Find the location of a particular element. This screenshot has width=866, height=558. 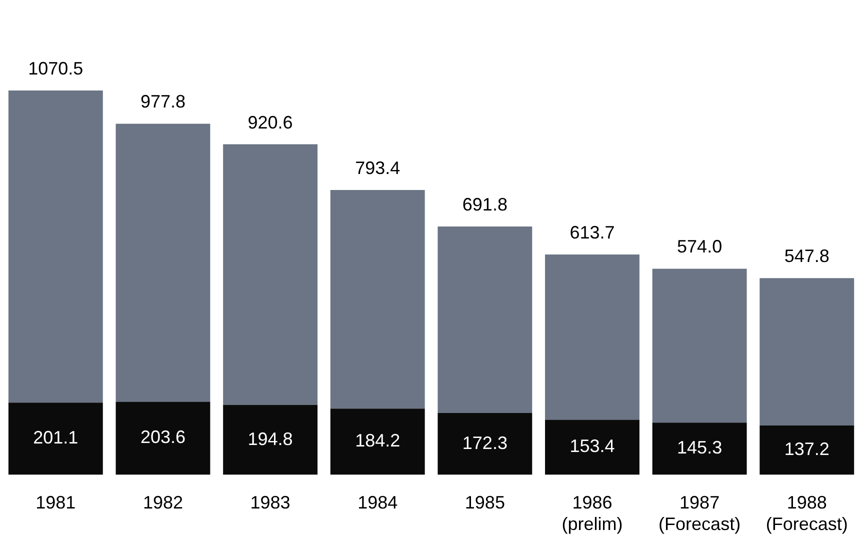

total-label: 613.7 is located at coordinates (592, 232).